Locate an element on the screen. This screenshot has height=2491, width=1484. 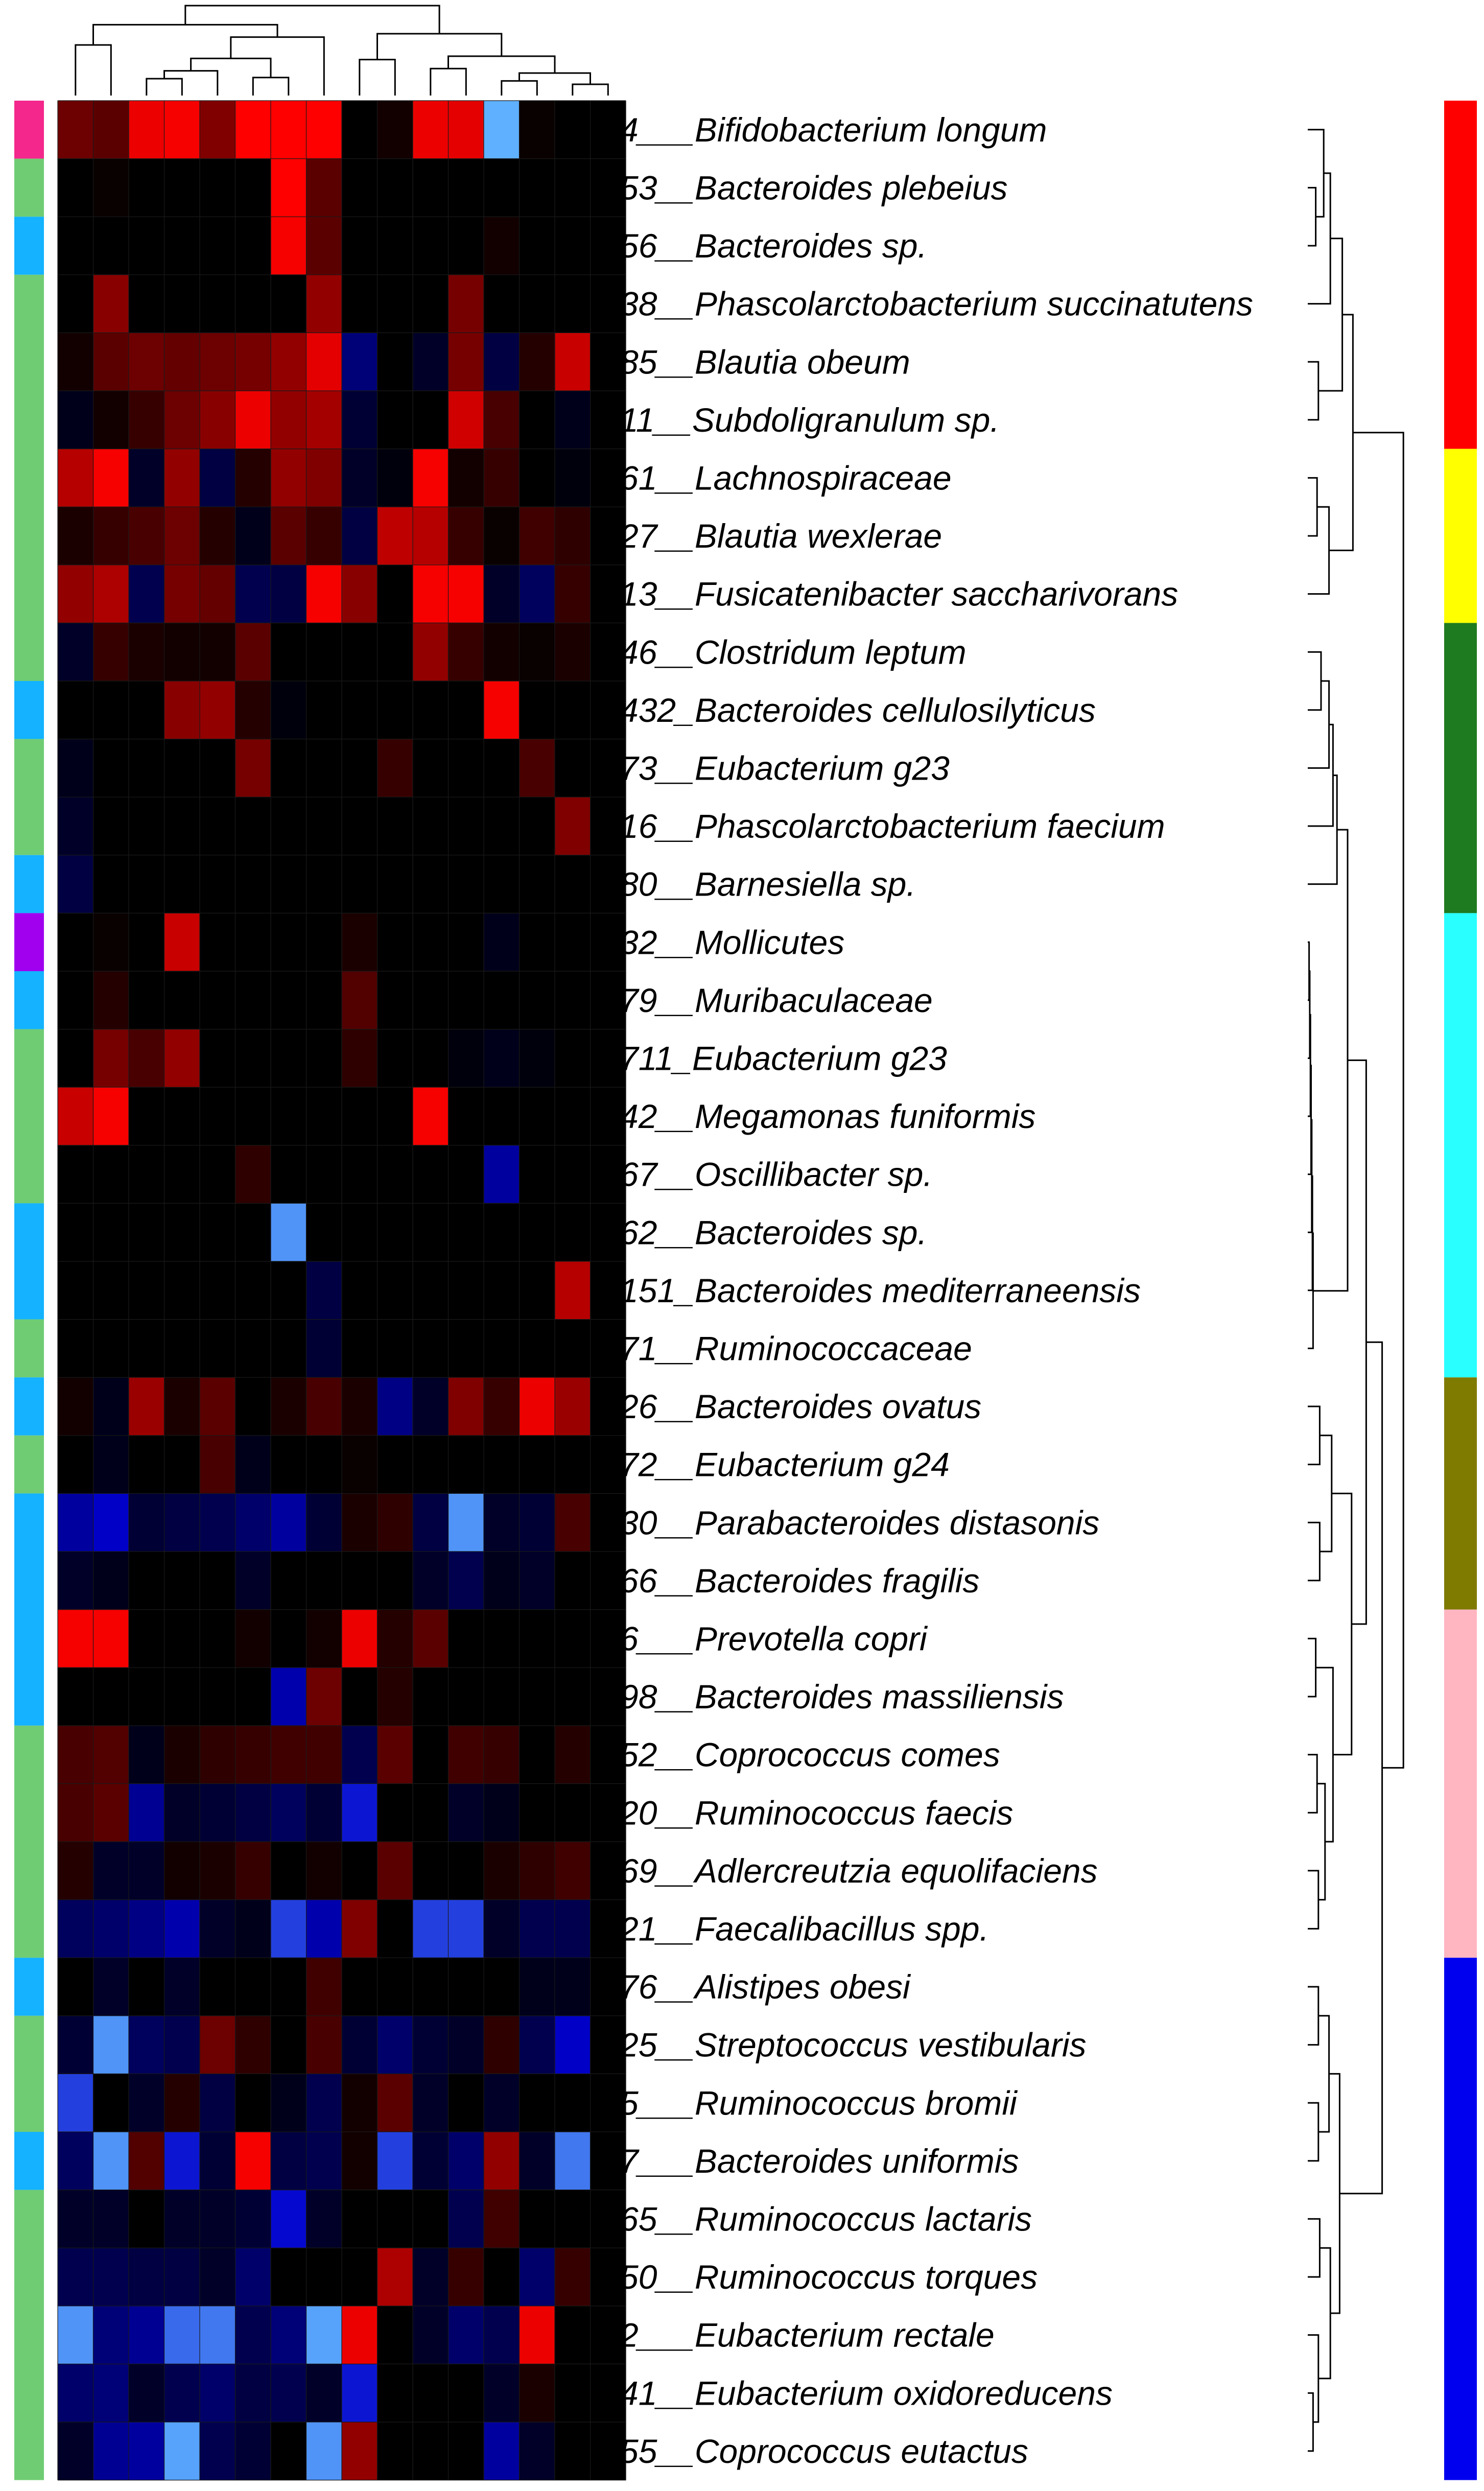
row-label: 151_Bacteroides mediterraneensis is located at coordinates (880, 1290).